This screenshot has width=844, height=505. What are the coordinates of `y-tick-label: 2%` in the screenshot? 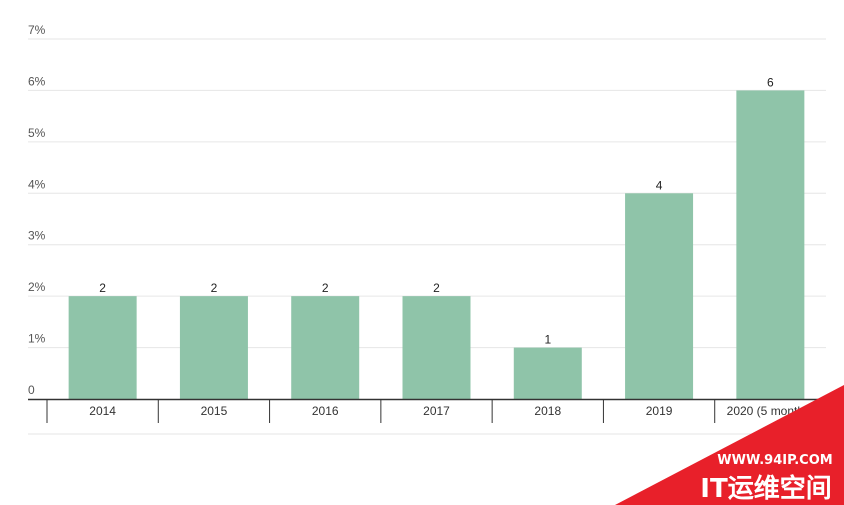 It's located at (37, 287).